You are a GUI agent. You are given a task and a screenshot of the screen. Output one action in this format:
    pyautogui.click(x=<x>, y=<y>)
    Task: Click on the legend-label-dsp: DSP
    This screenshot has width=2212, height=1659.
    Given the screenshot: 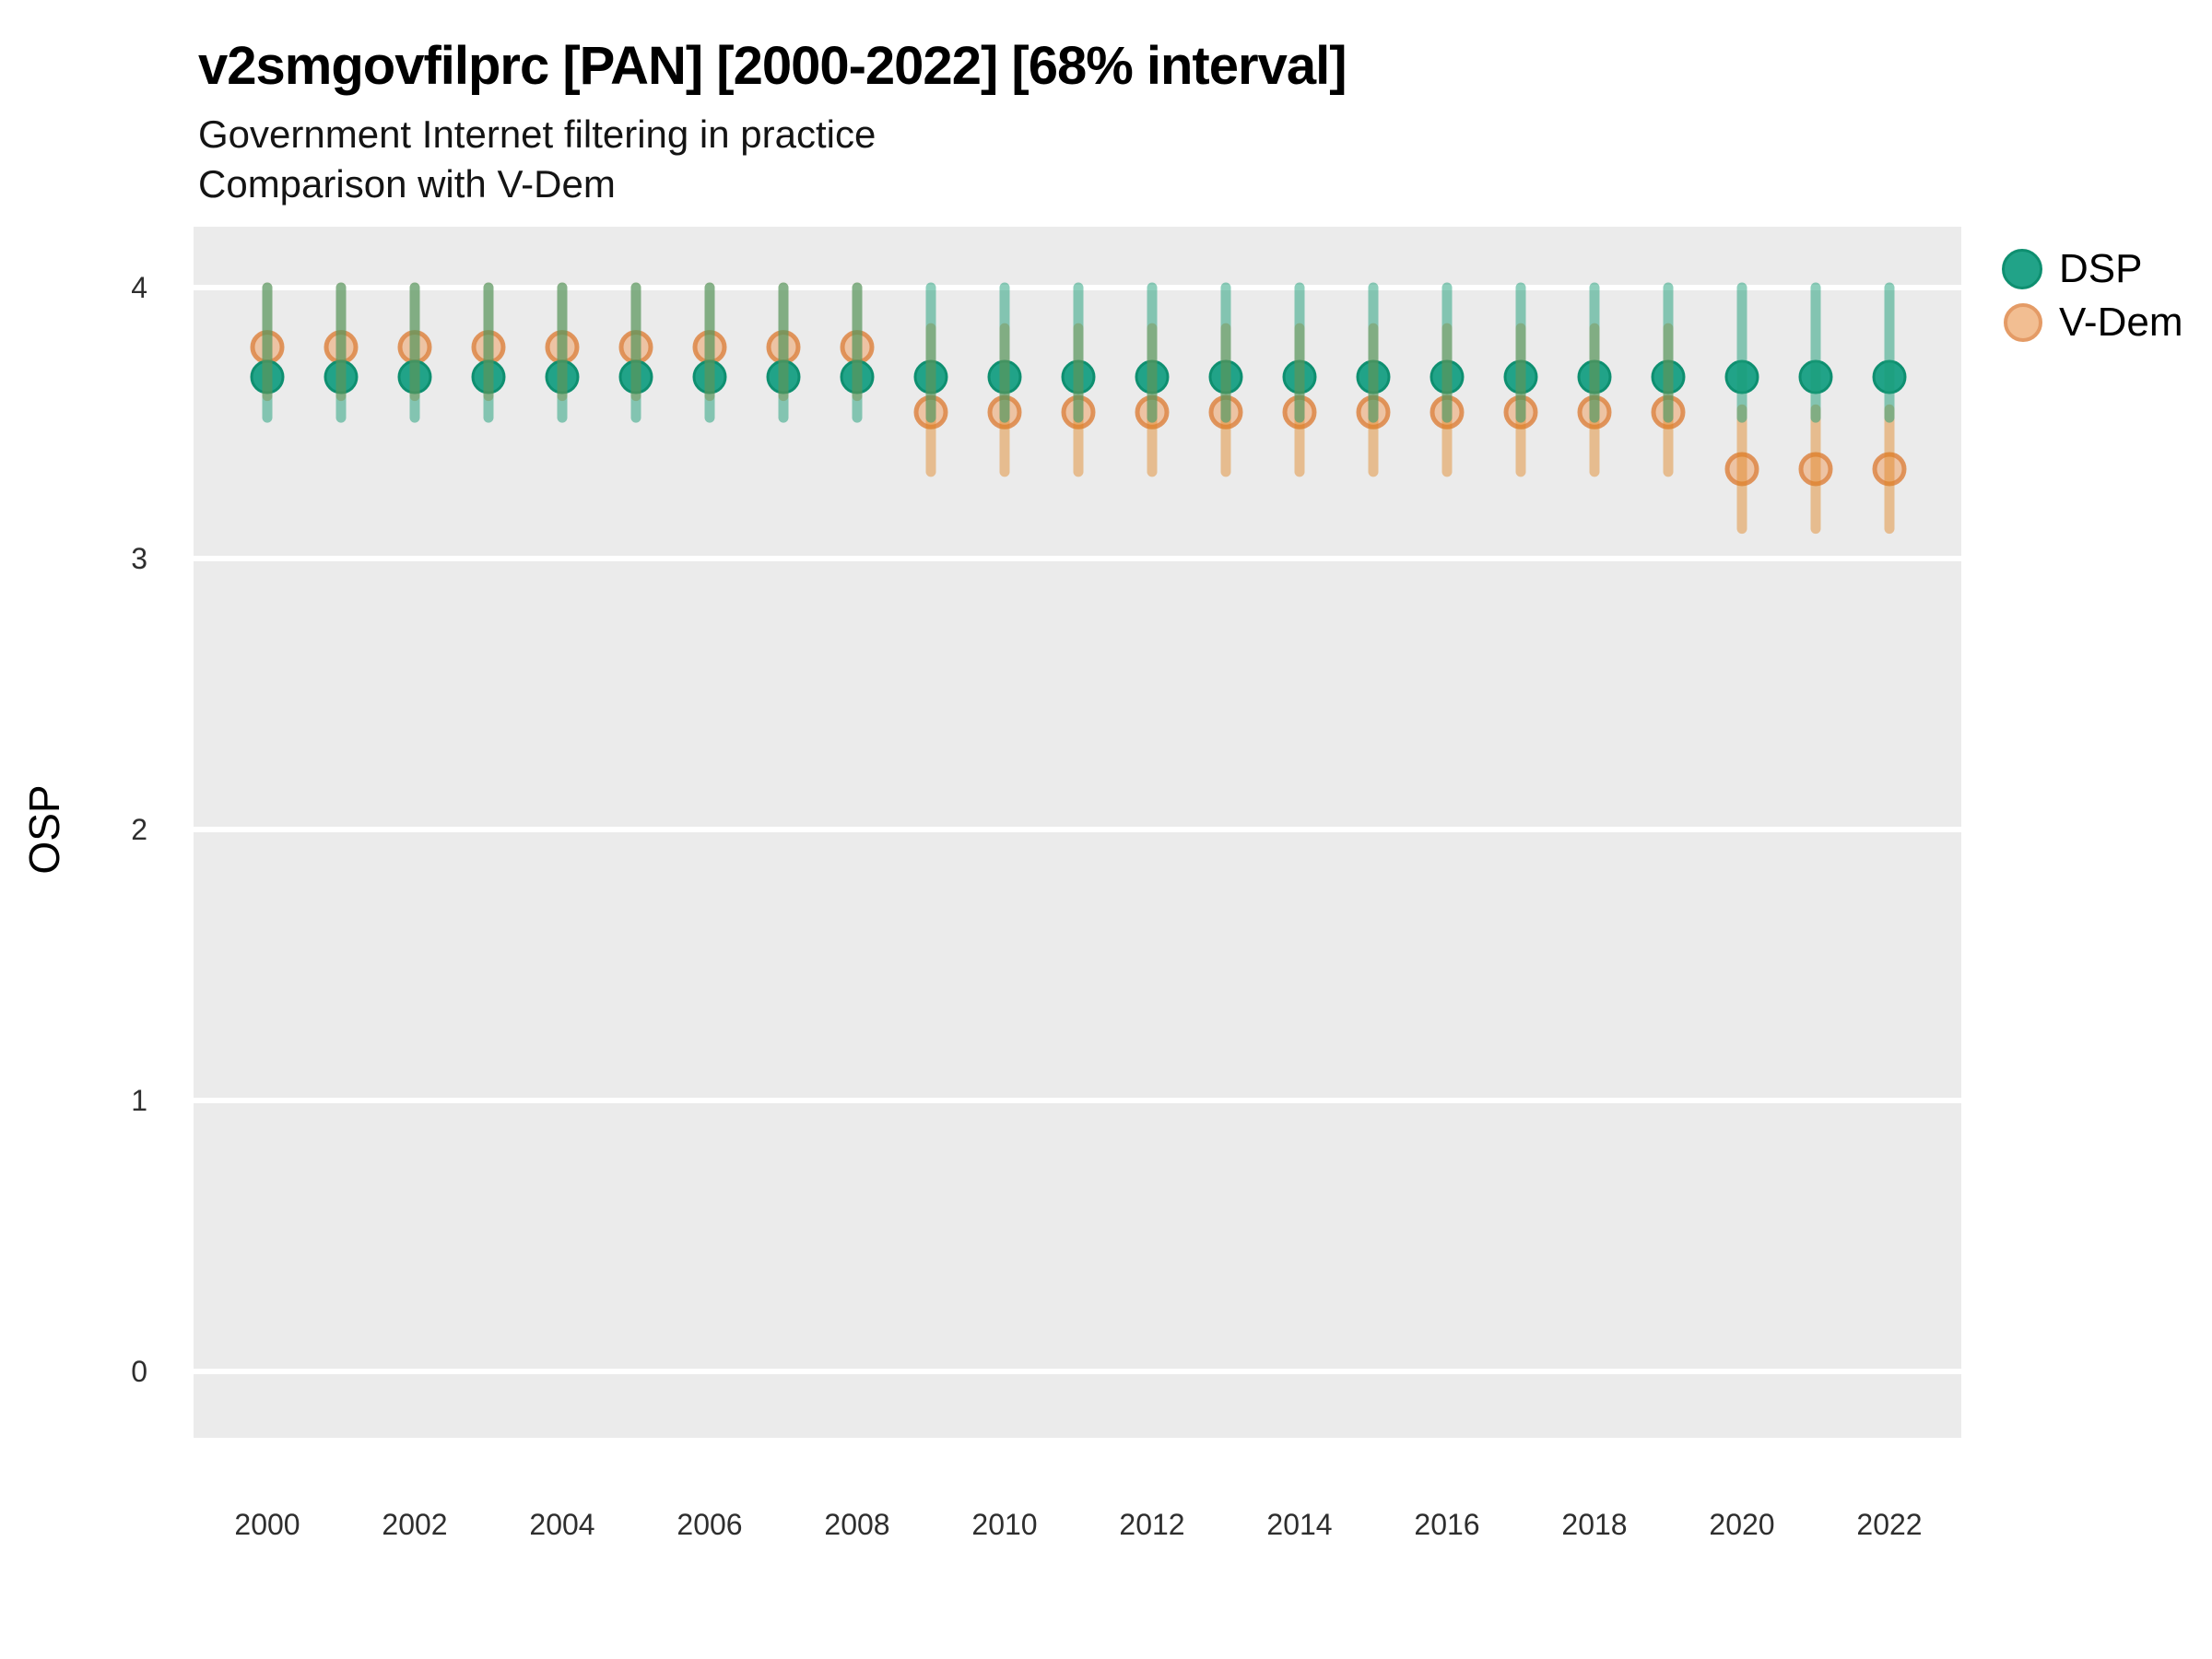 What is the action you would take?
    pyautogui.click(x=2101, y=268)
    